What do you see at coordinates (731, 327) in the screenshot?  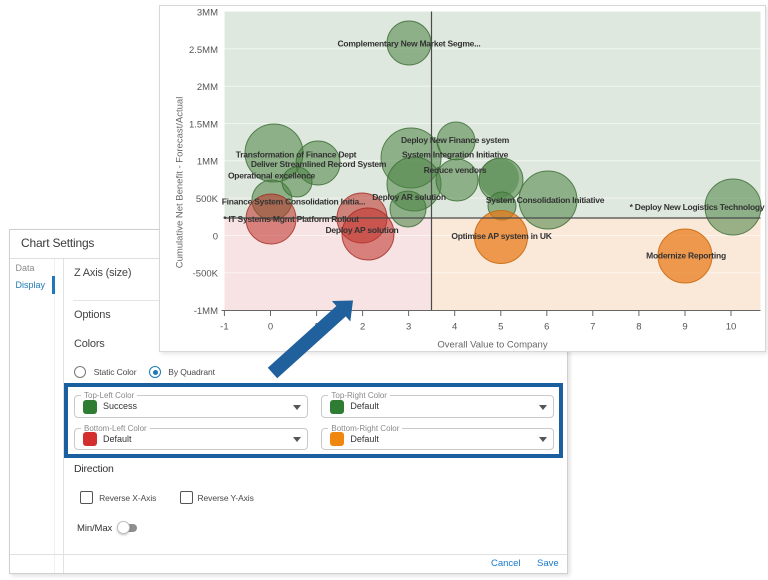 I see `svg-text: 10` at bounding box center [731, 327].